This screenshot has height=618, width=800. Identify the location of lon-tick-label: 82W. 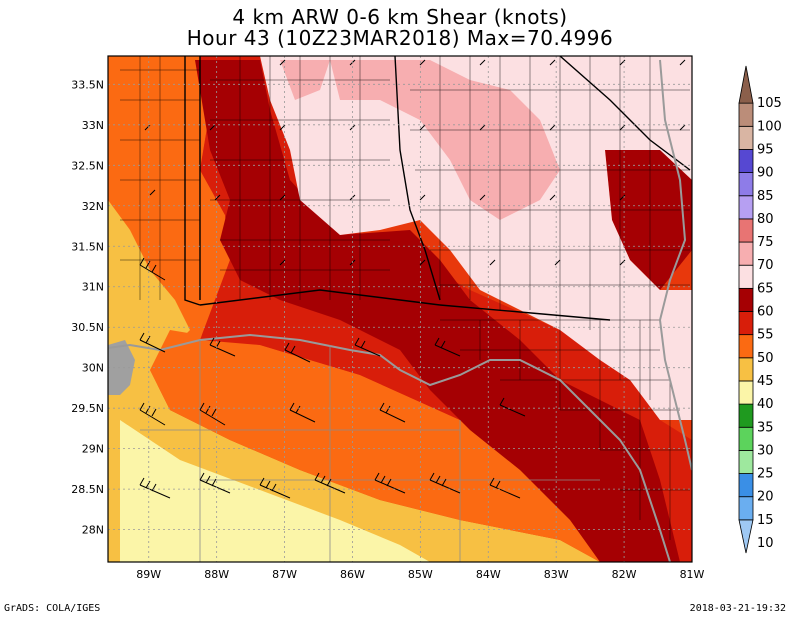
(624, 574).